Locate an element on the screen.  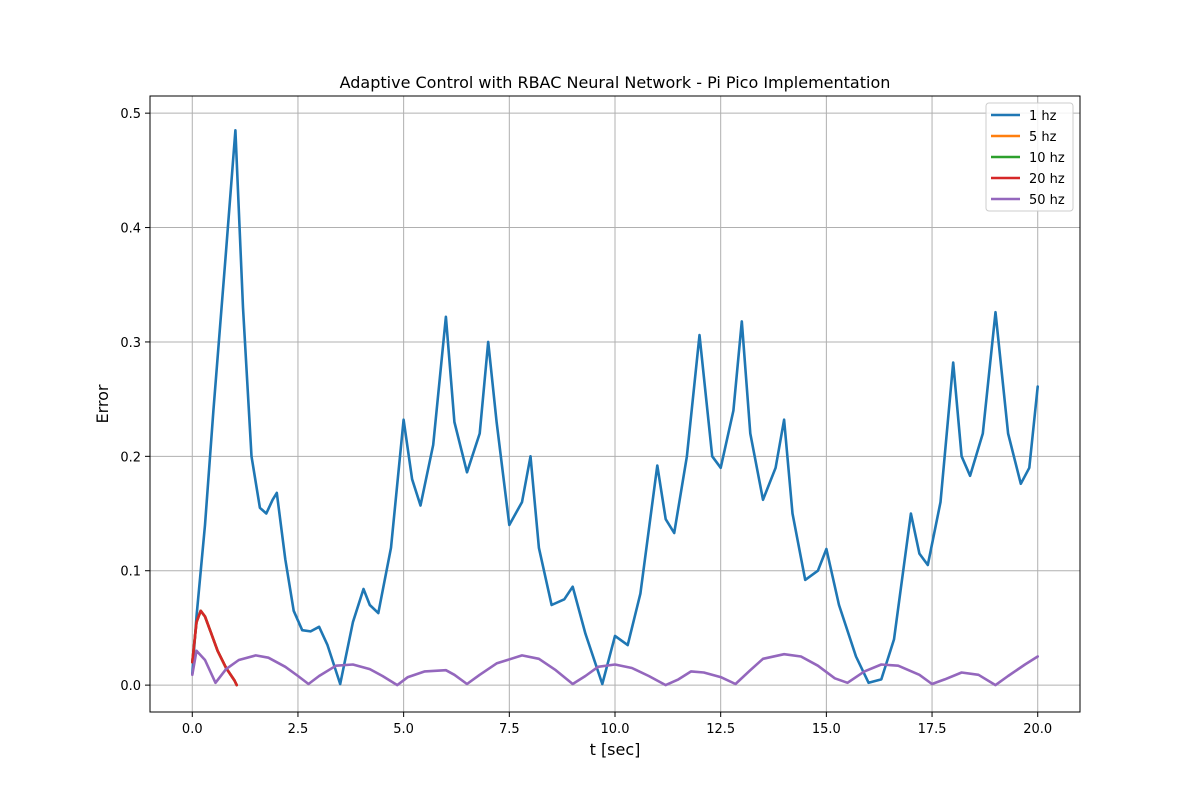
legend-label: 5 hz is located at coordinates (1043, 137).